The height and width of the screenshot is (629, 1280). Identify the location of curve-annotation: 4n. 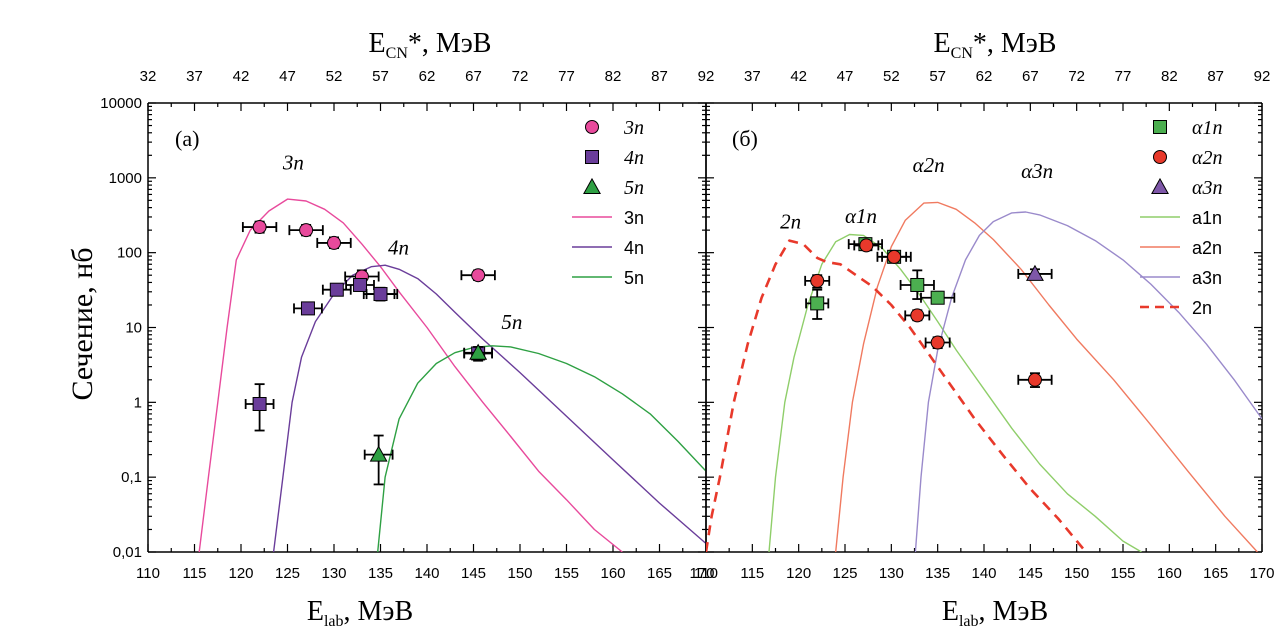
(398, 247).